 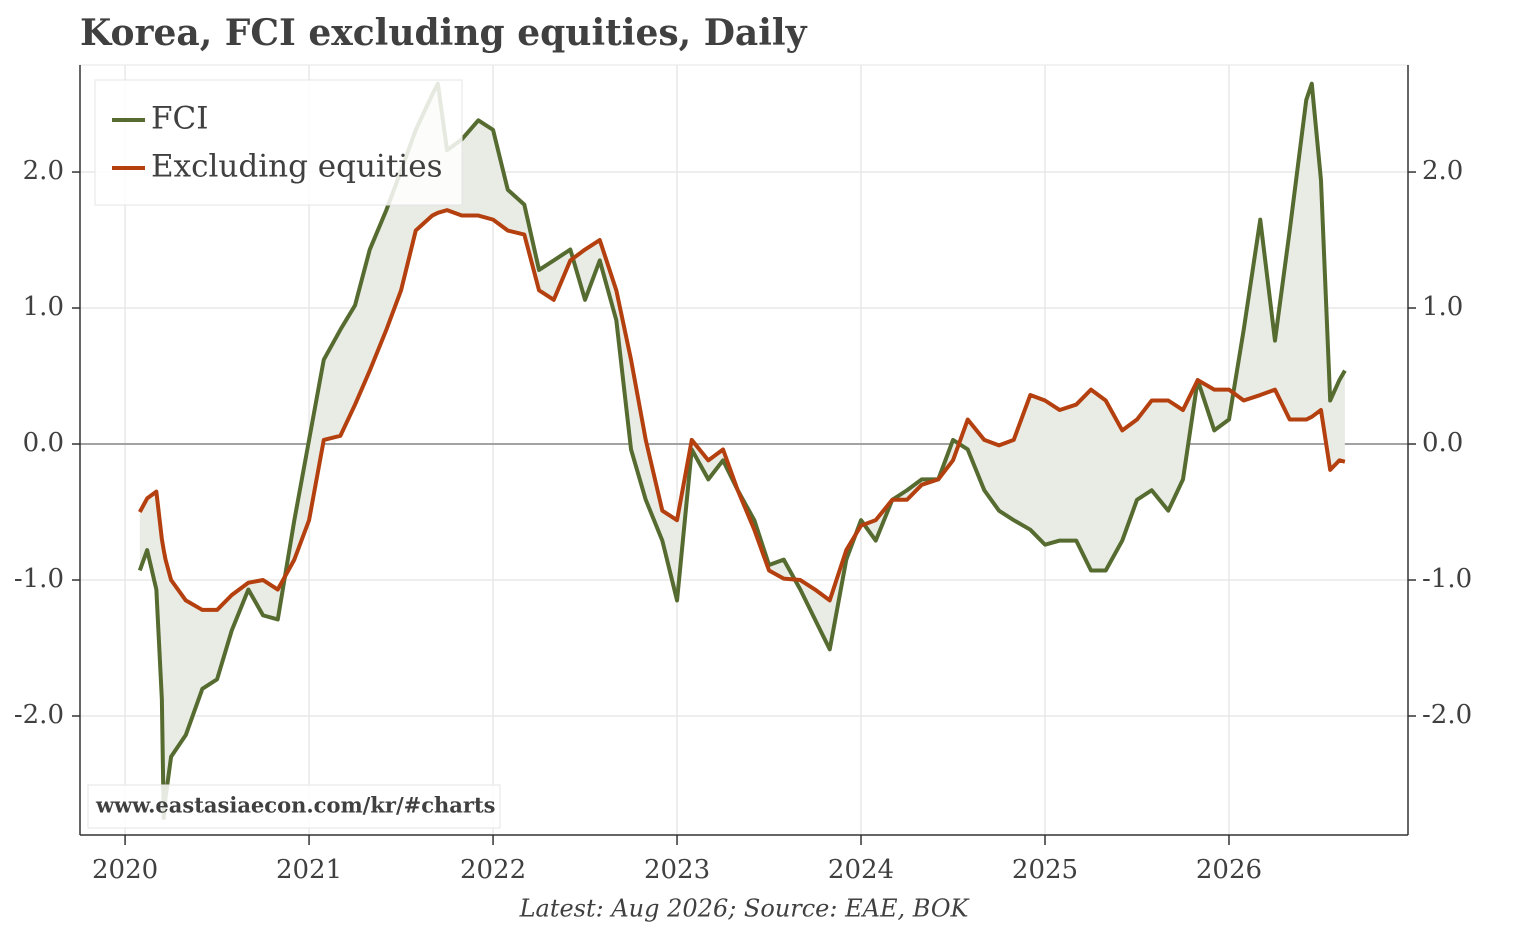 What do you see at coordinates (1229, 870) in the screenshot?
I see `x-tick-label: 2026` at bounding box center [1229, 870].